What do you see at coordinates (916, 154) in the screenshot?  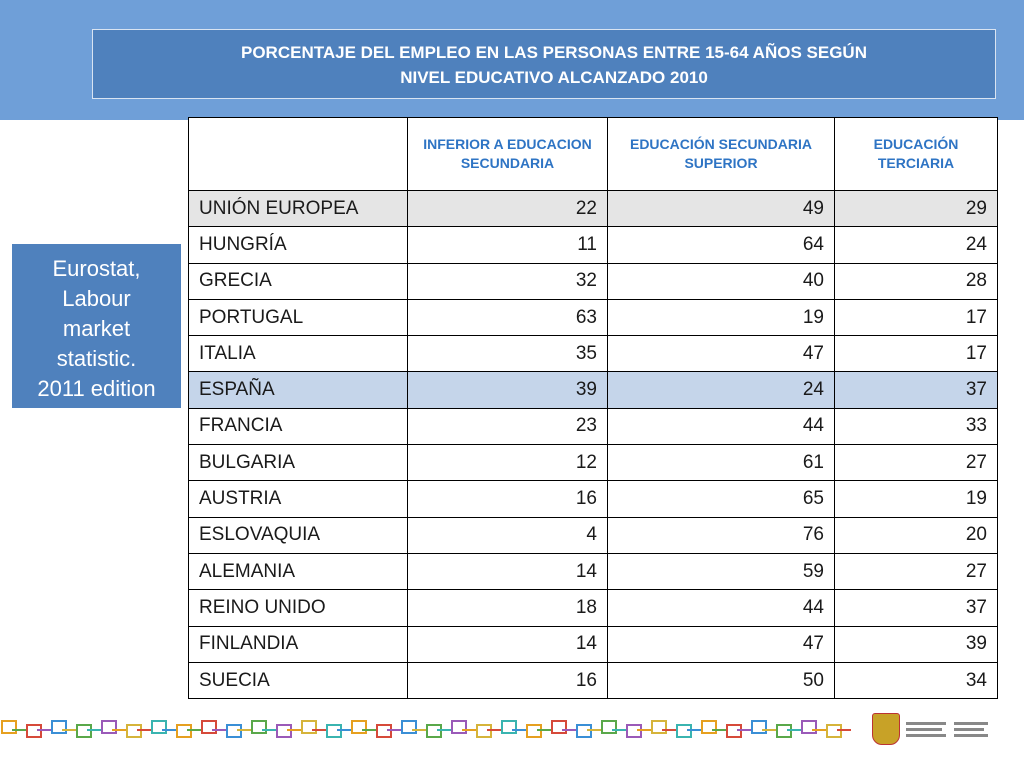 I see `header-terciaria: EDUCACIÓN TERCIARIA` at bounding box center [916, 154].